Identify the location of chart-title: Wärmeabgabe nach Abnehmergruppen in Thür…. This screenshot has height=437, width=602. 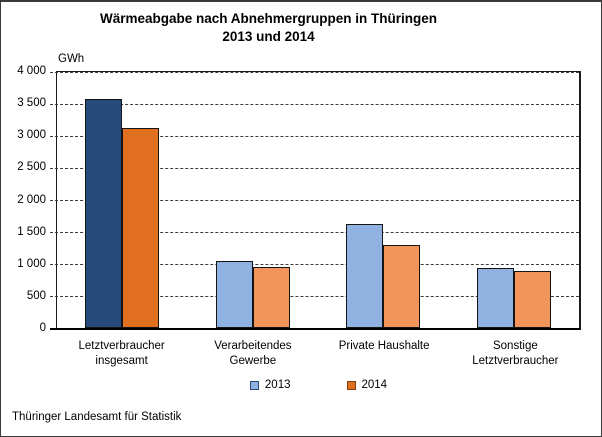
(268, 18).